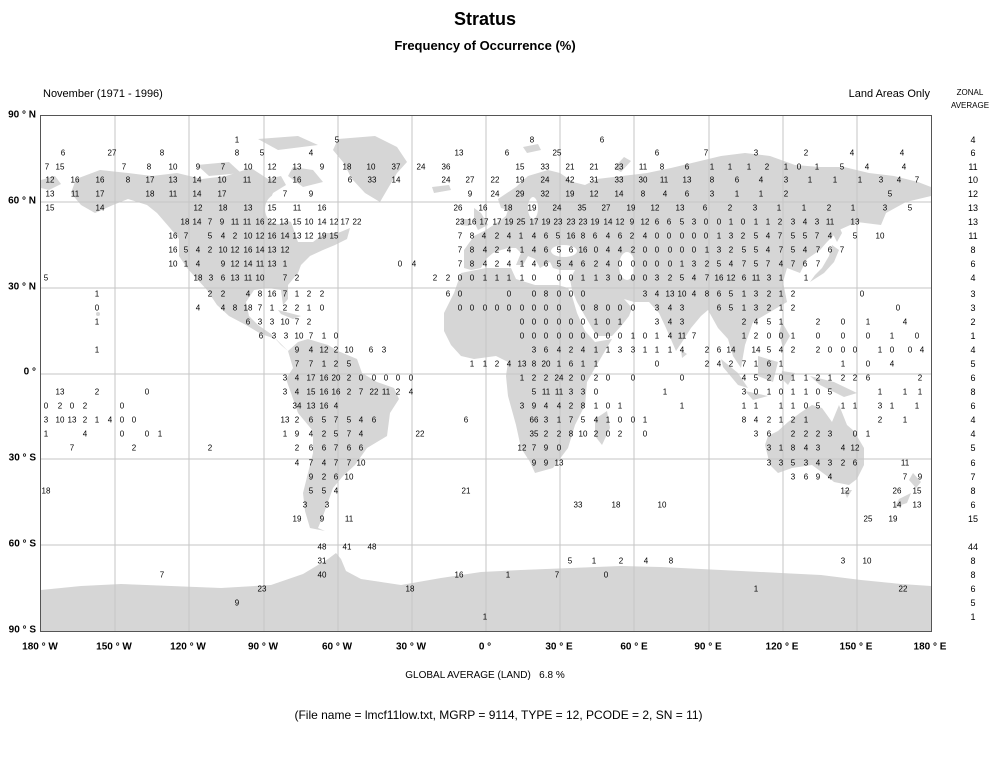 The image size is (997, 760). What do you see at coordinates (973, 194) in the screenshot?
I see `zonal-average-value: 12` at bounding box center [973, 194].